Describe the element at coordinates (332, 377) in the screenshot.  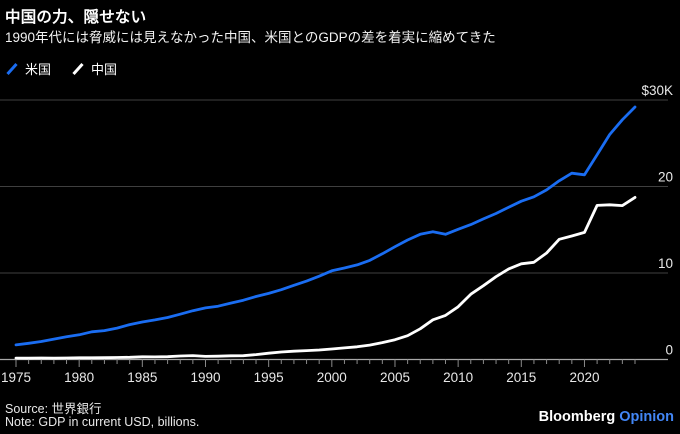
I see `x-axis-label: 2000` at that location.